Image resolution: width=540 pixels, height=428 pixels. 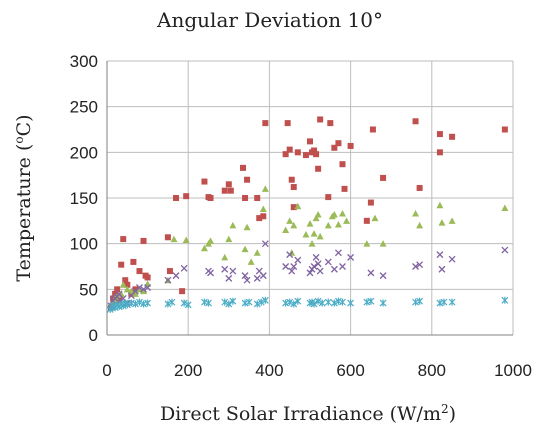 What do you see at coordinates (84, 244) in the screenshot?
I see `y-tick-label: 100` at bounding box center [84, 244].